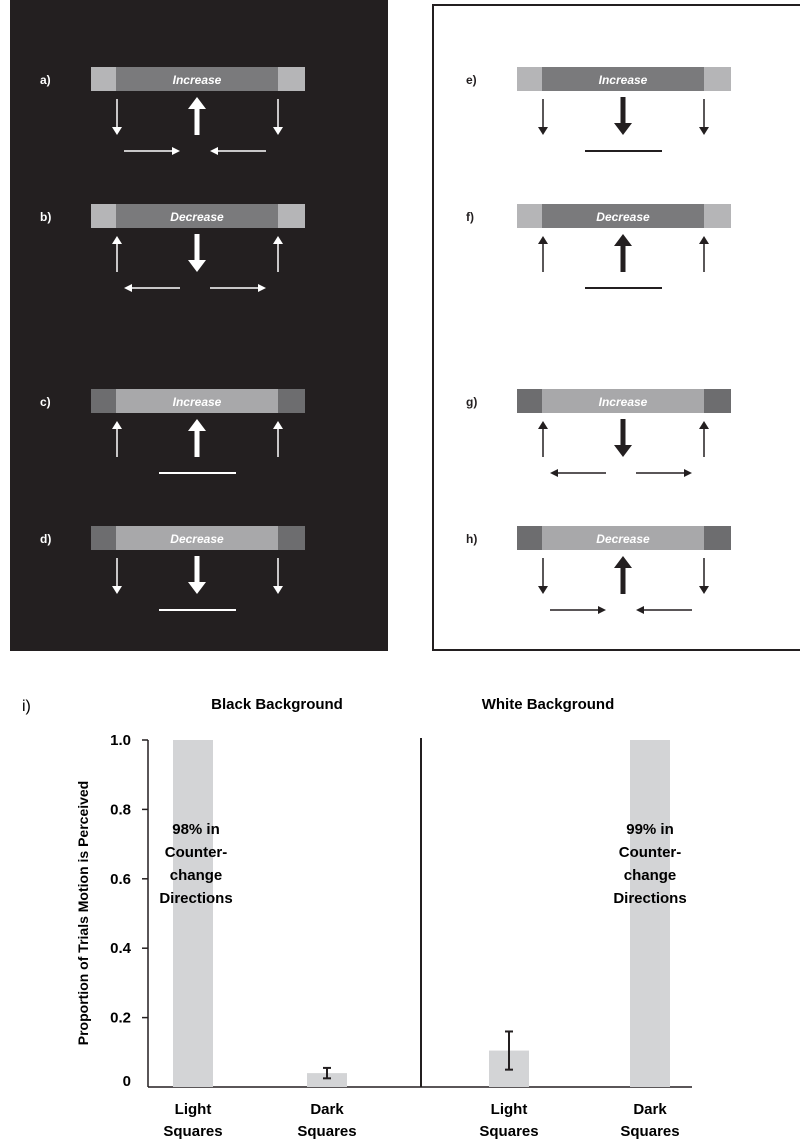  Describe the element at coordinates (120, 809) in the screenshot. I see `y-tick-label: 0.8` at that location.